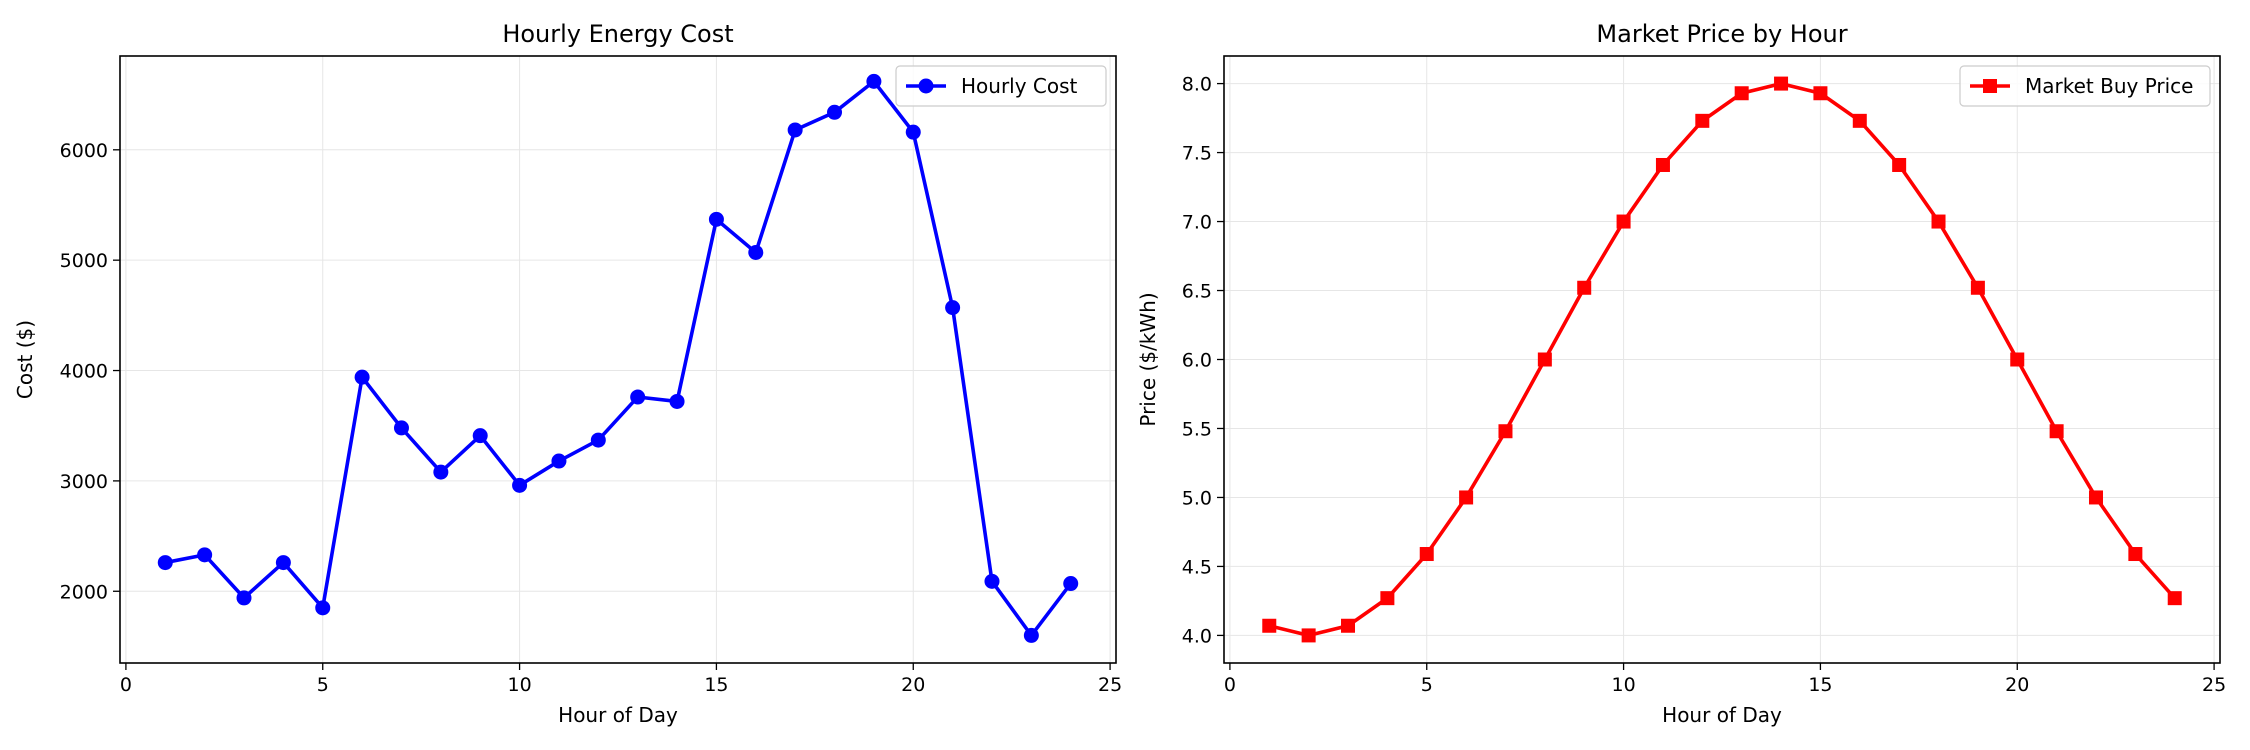 The height and width of the screenshot is (750, 2250). Describe the element at coordinates (84, 592) in the screenshot. I see `y-tick-label: 2000` at that location.